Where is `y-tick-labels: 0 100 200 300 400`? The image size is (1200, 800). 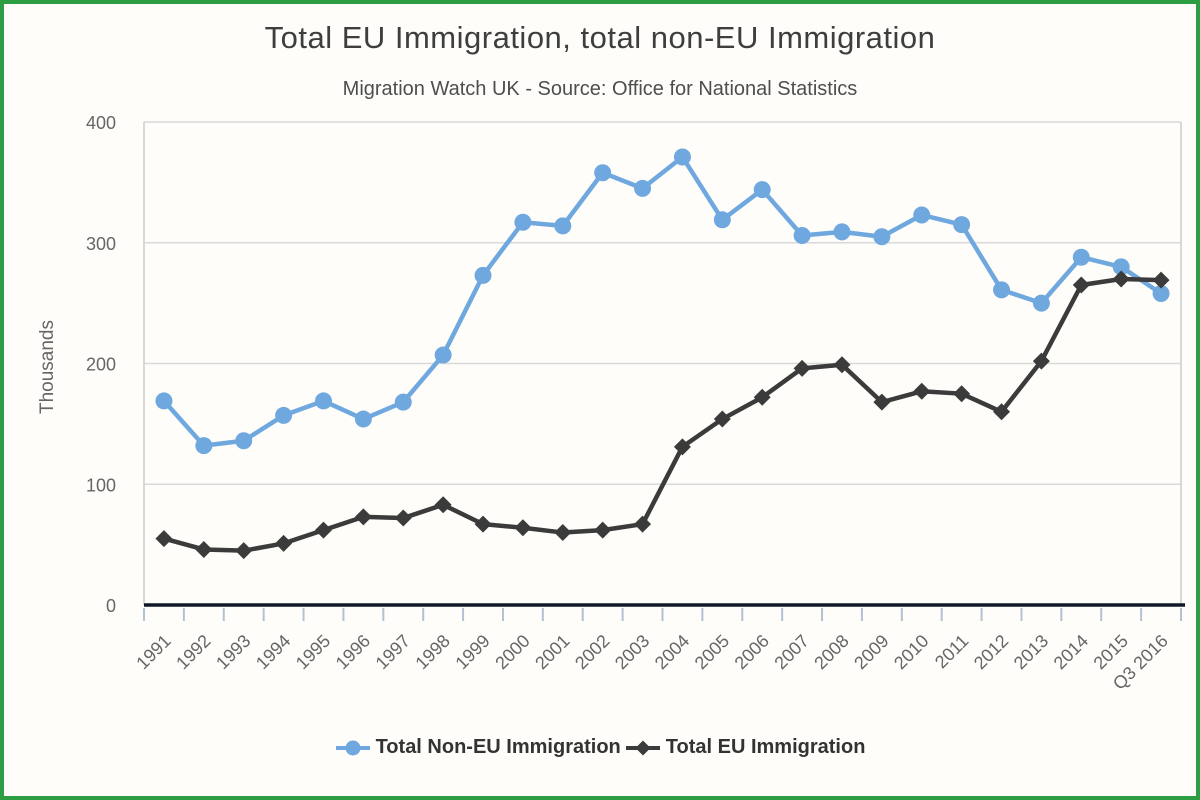 y-tick-labels: 0 100 200 300 400 is located at coordinates (101, 364).